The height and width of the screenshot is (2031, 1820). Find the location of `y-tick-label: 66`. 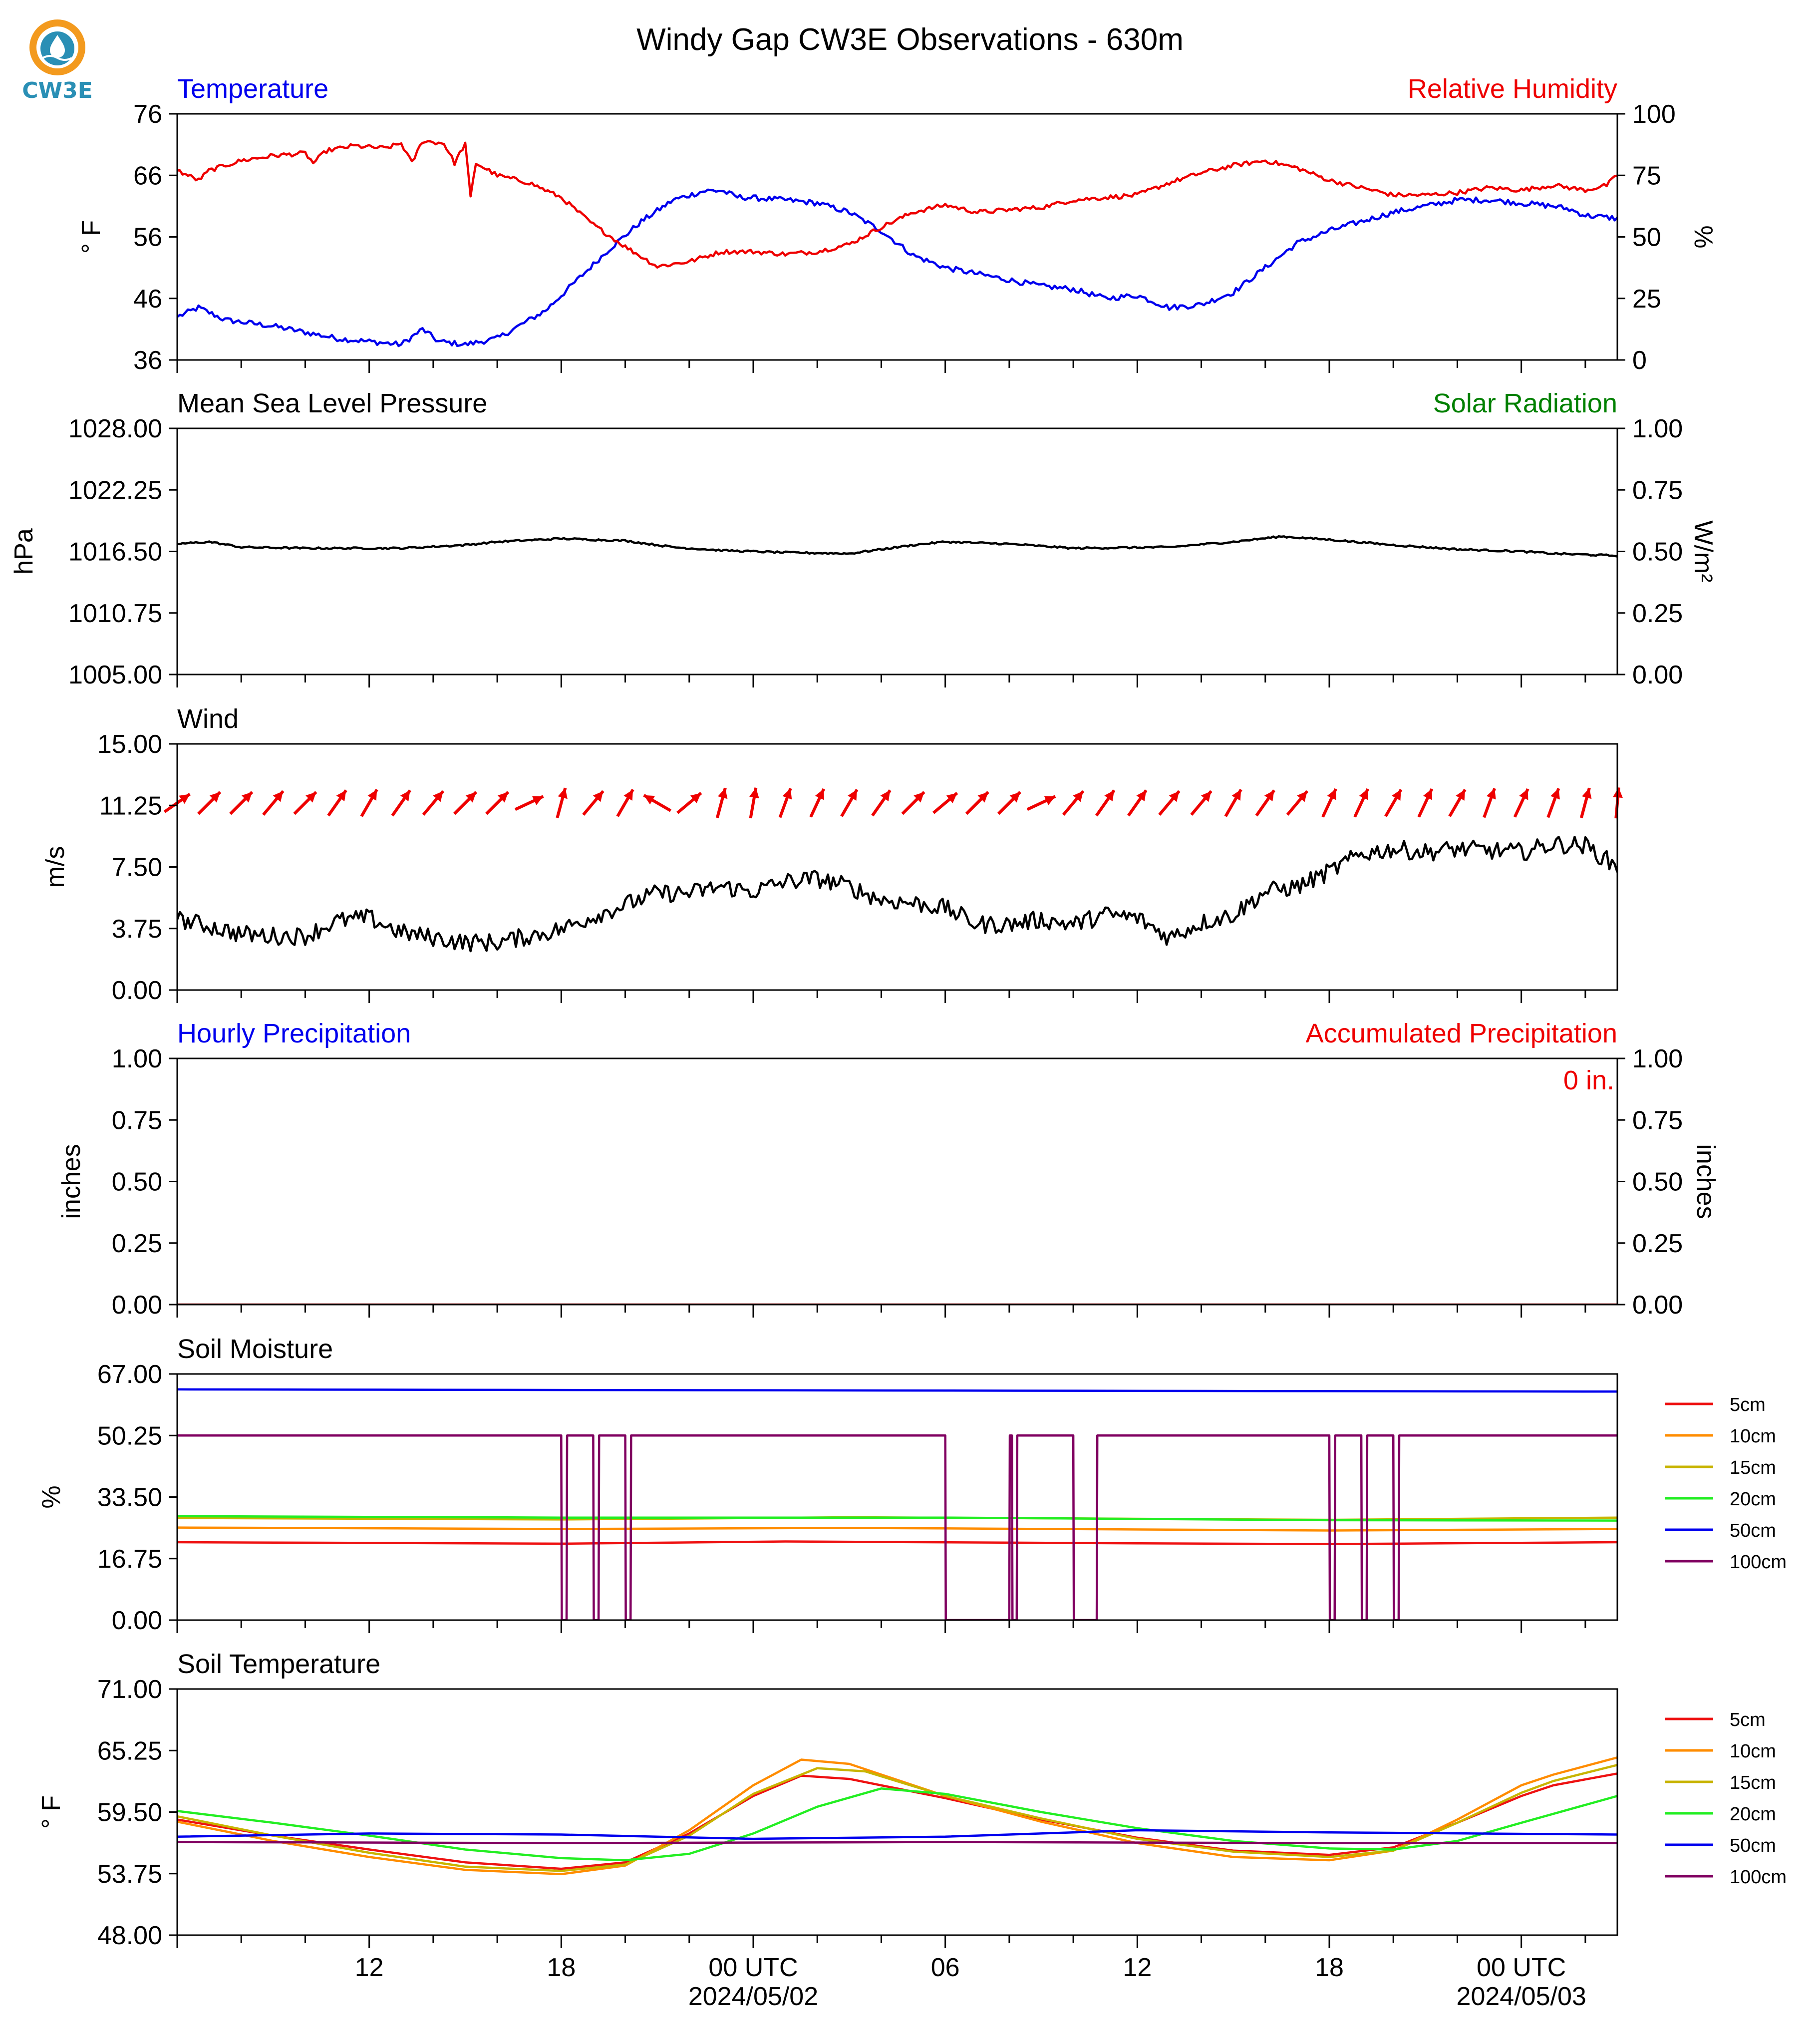

y-tick-label: 66 is located at coordinates (147, 176).